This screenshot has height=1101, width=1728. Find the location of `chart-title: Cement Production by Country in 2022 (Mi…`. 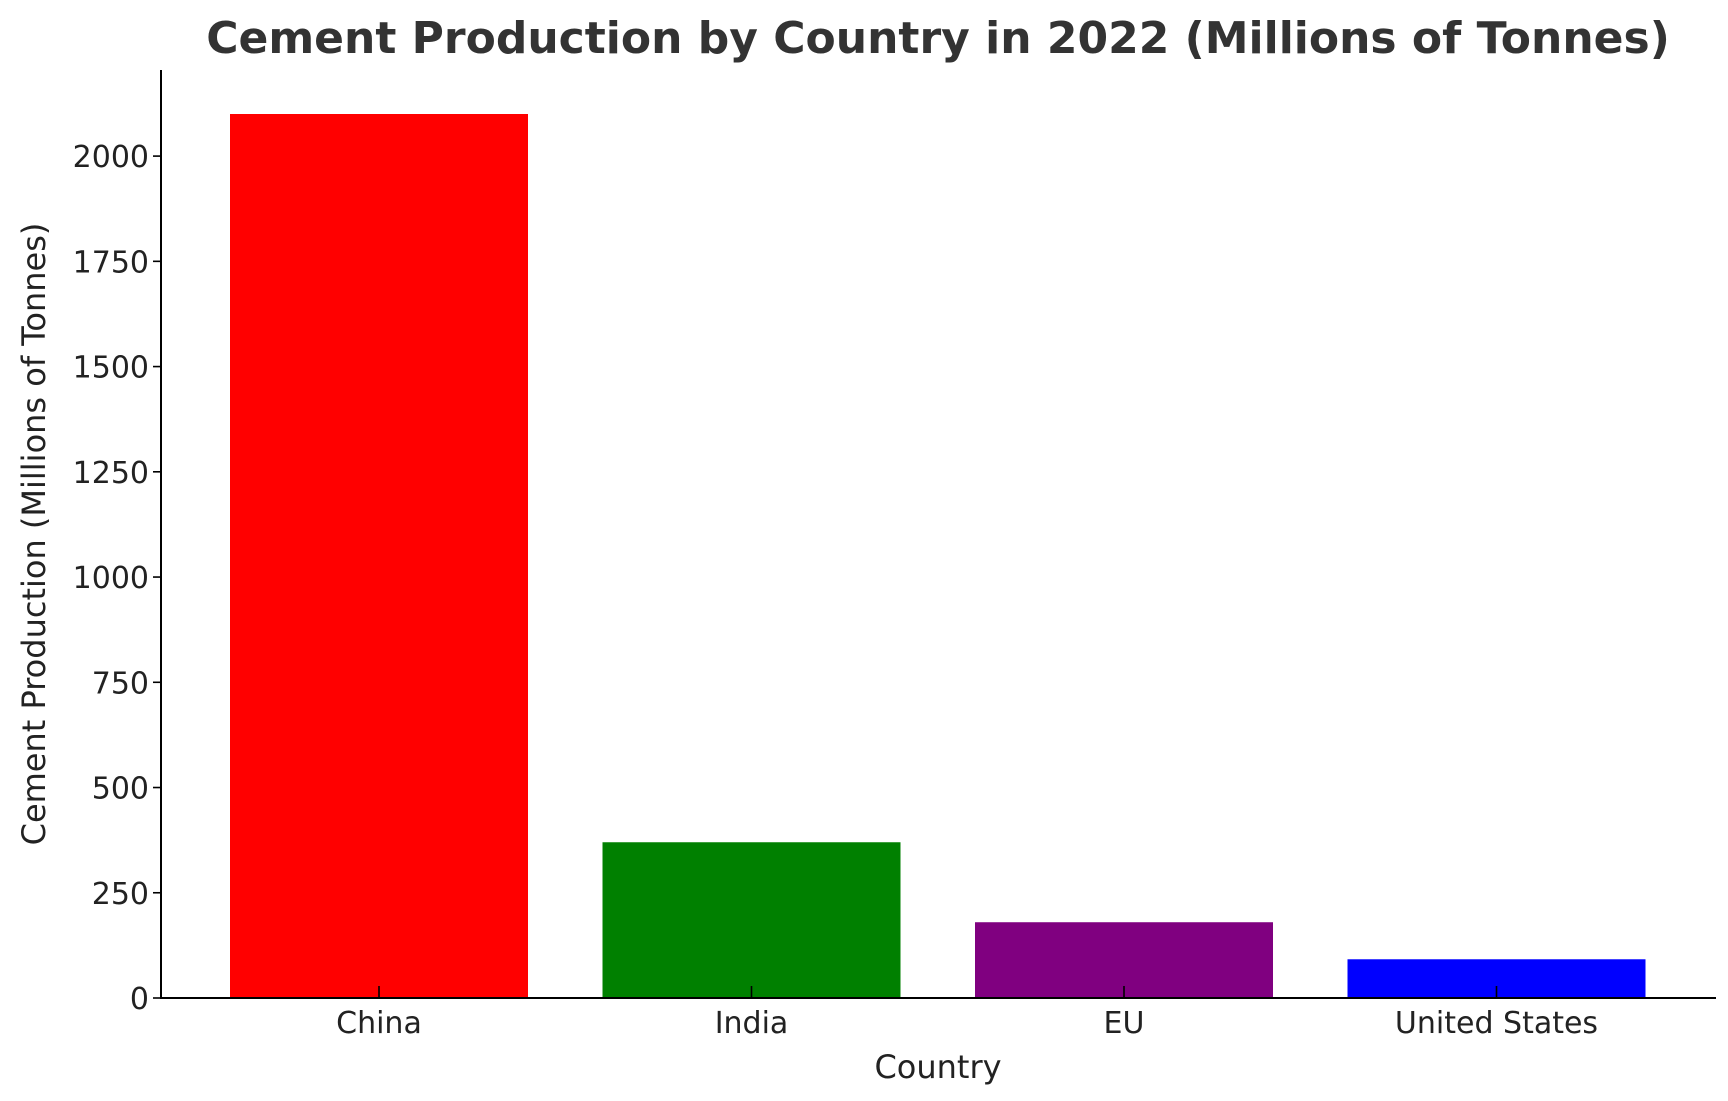

chart-title: Cement Production by Country in 2022 (Mi… is located at coordinates (938, 38).